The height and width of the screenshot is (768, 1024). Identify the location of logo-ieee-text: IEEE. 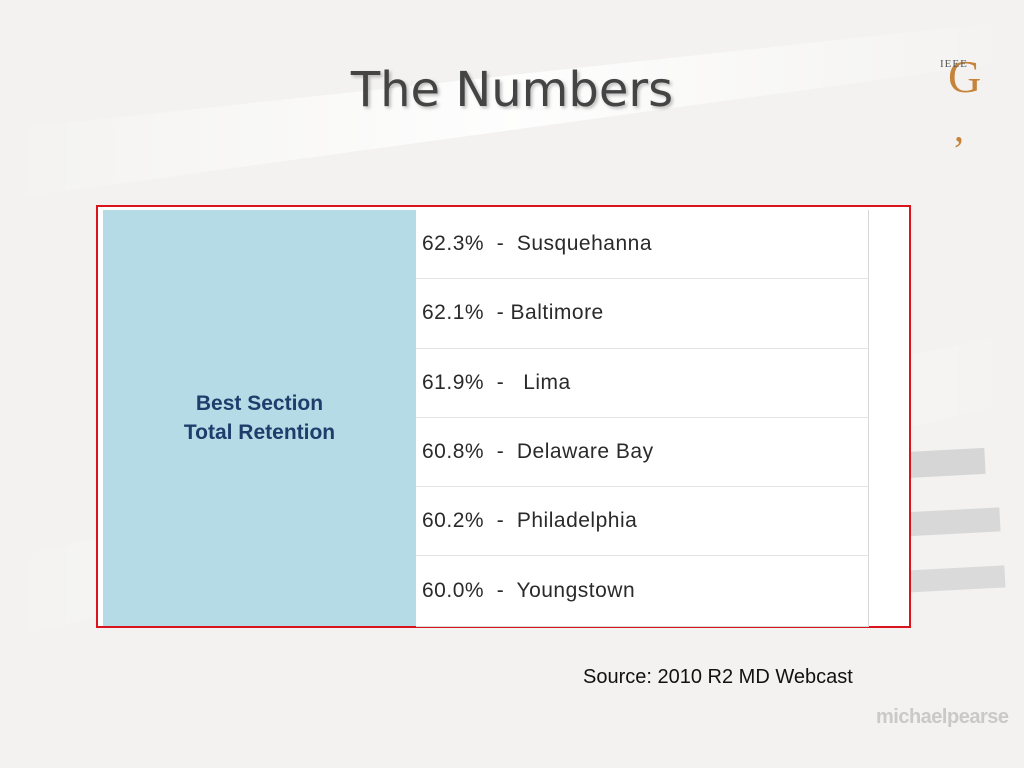
(954, 64).